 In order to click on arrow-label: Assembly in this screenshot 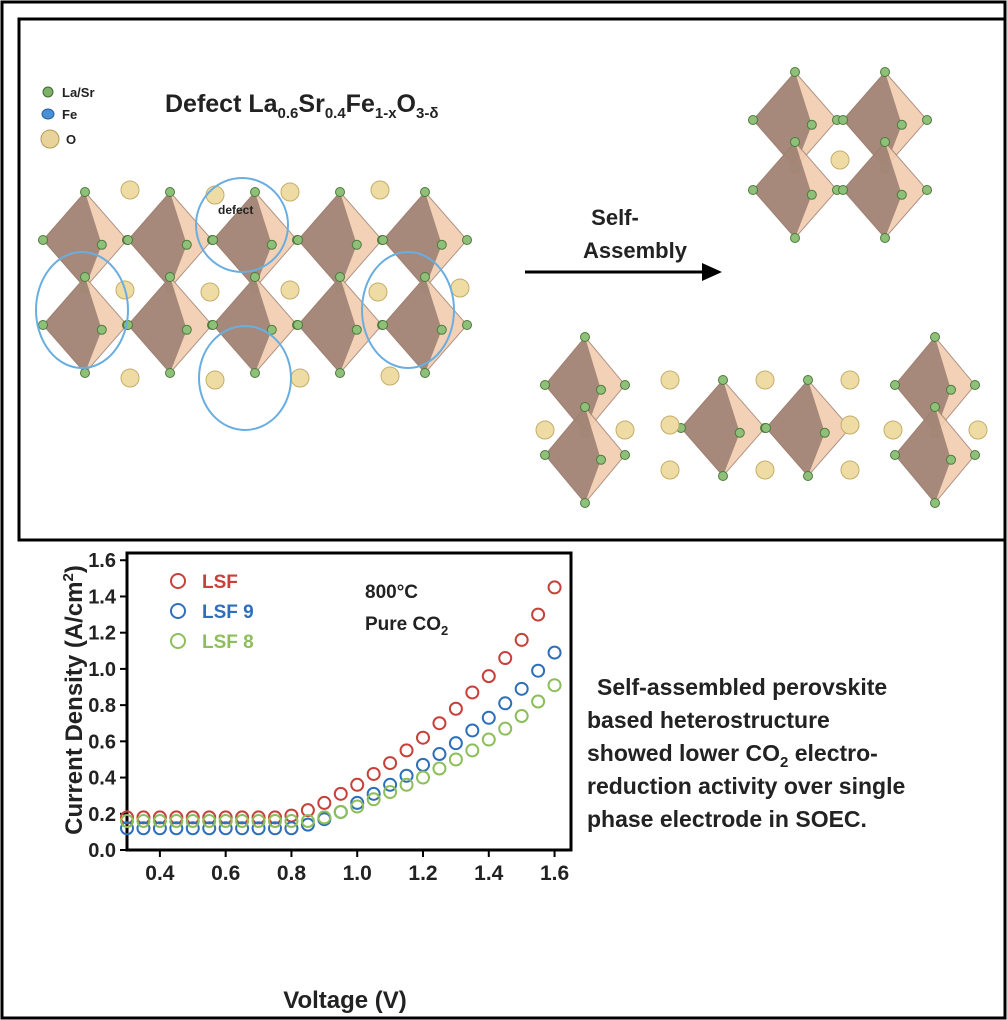, I will do `click(635, 250)`.